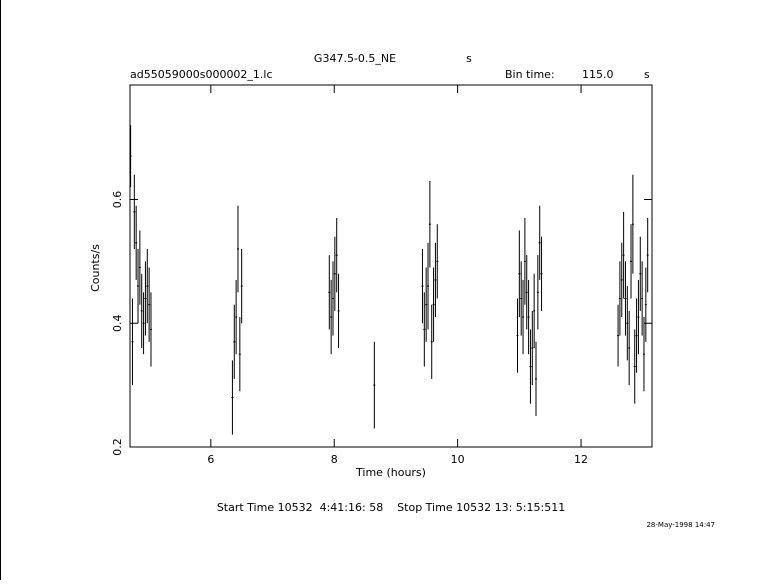  What do you see at coordinates (598, 74) in the screenshot?
I see `bin-time-value: 115.0` at bounding box center [598, 74].